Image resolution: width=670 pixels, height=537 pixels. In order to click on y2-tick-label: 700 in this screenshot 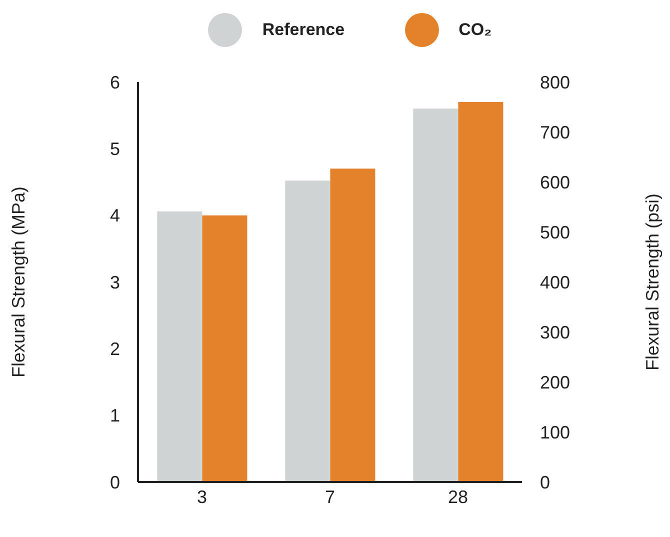, I will do `click(555, 132)`.